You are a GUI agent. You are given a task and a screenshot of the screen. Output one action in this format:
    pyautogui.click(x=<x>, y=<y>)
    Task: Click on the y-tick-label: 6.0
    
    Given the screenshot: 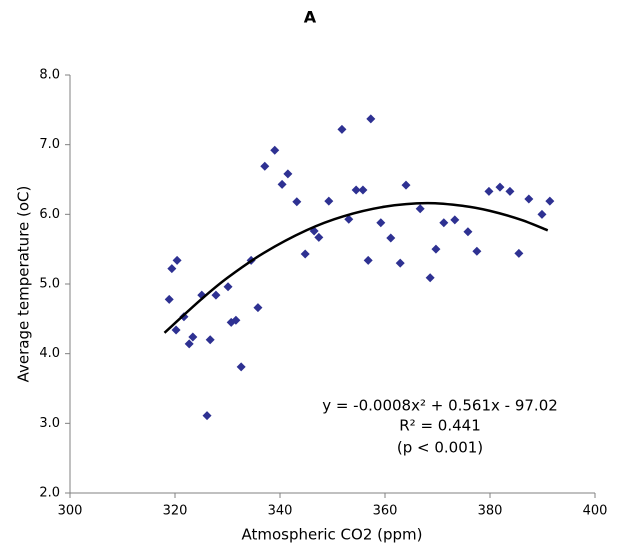 What is the action you would take?
    pyautogui.click(x=49, y=214)
    